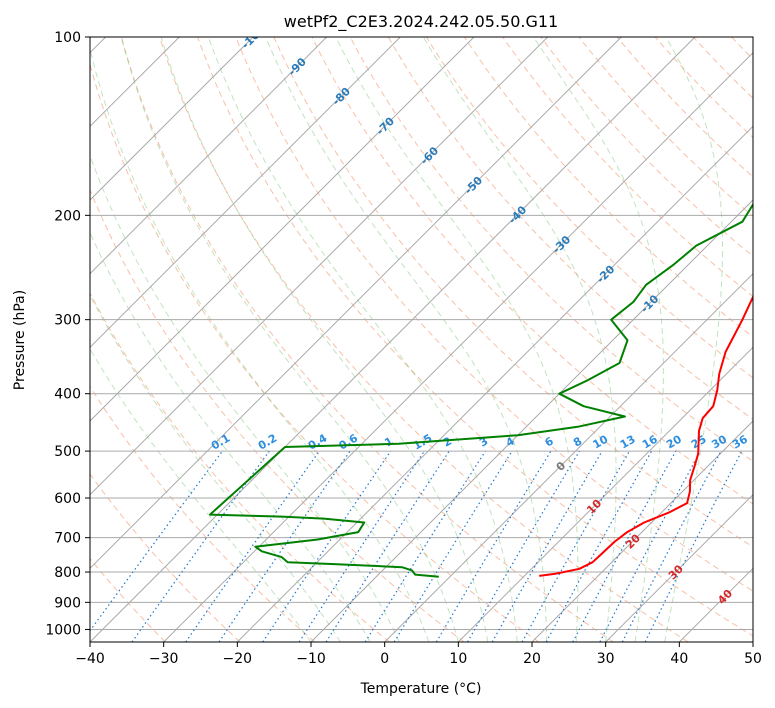 The width and height of the screenshot is (775, 708). What do you see at coordinates (90, 659) in the screenshot?
I see `x-tick-label: −40` at bounding box center [90, 659].